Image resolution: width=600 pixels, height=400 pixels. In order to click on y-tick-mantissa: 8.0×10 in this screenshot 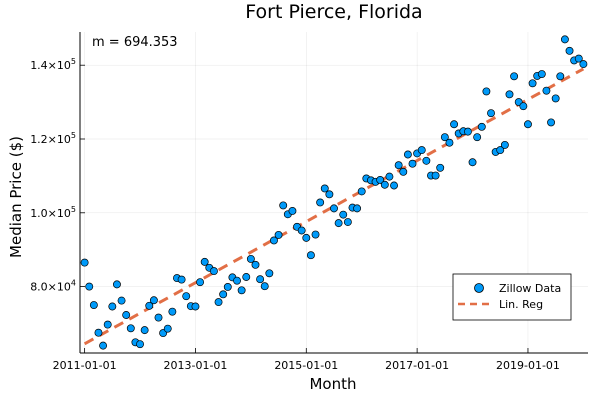, I will do `click(50, 287)`.